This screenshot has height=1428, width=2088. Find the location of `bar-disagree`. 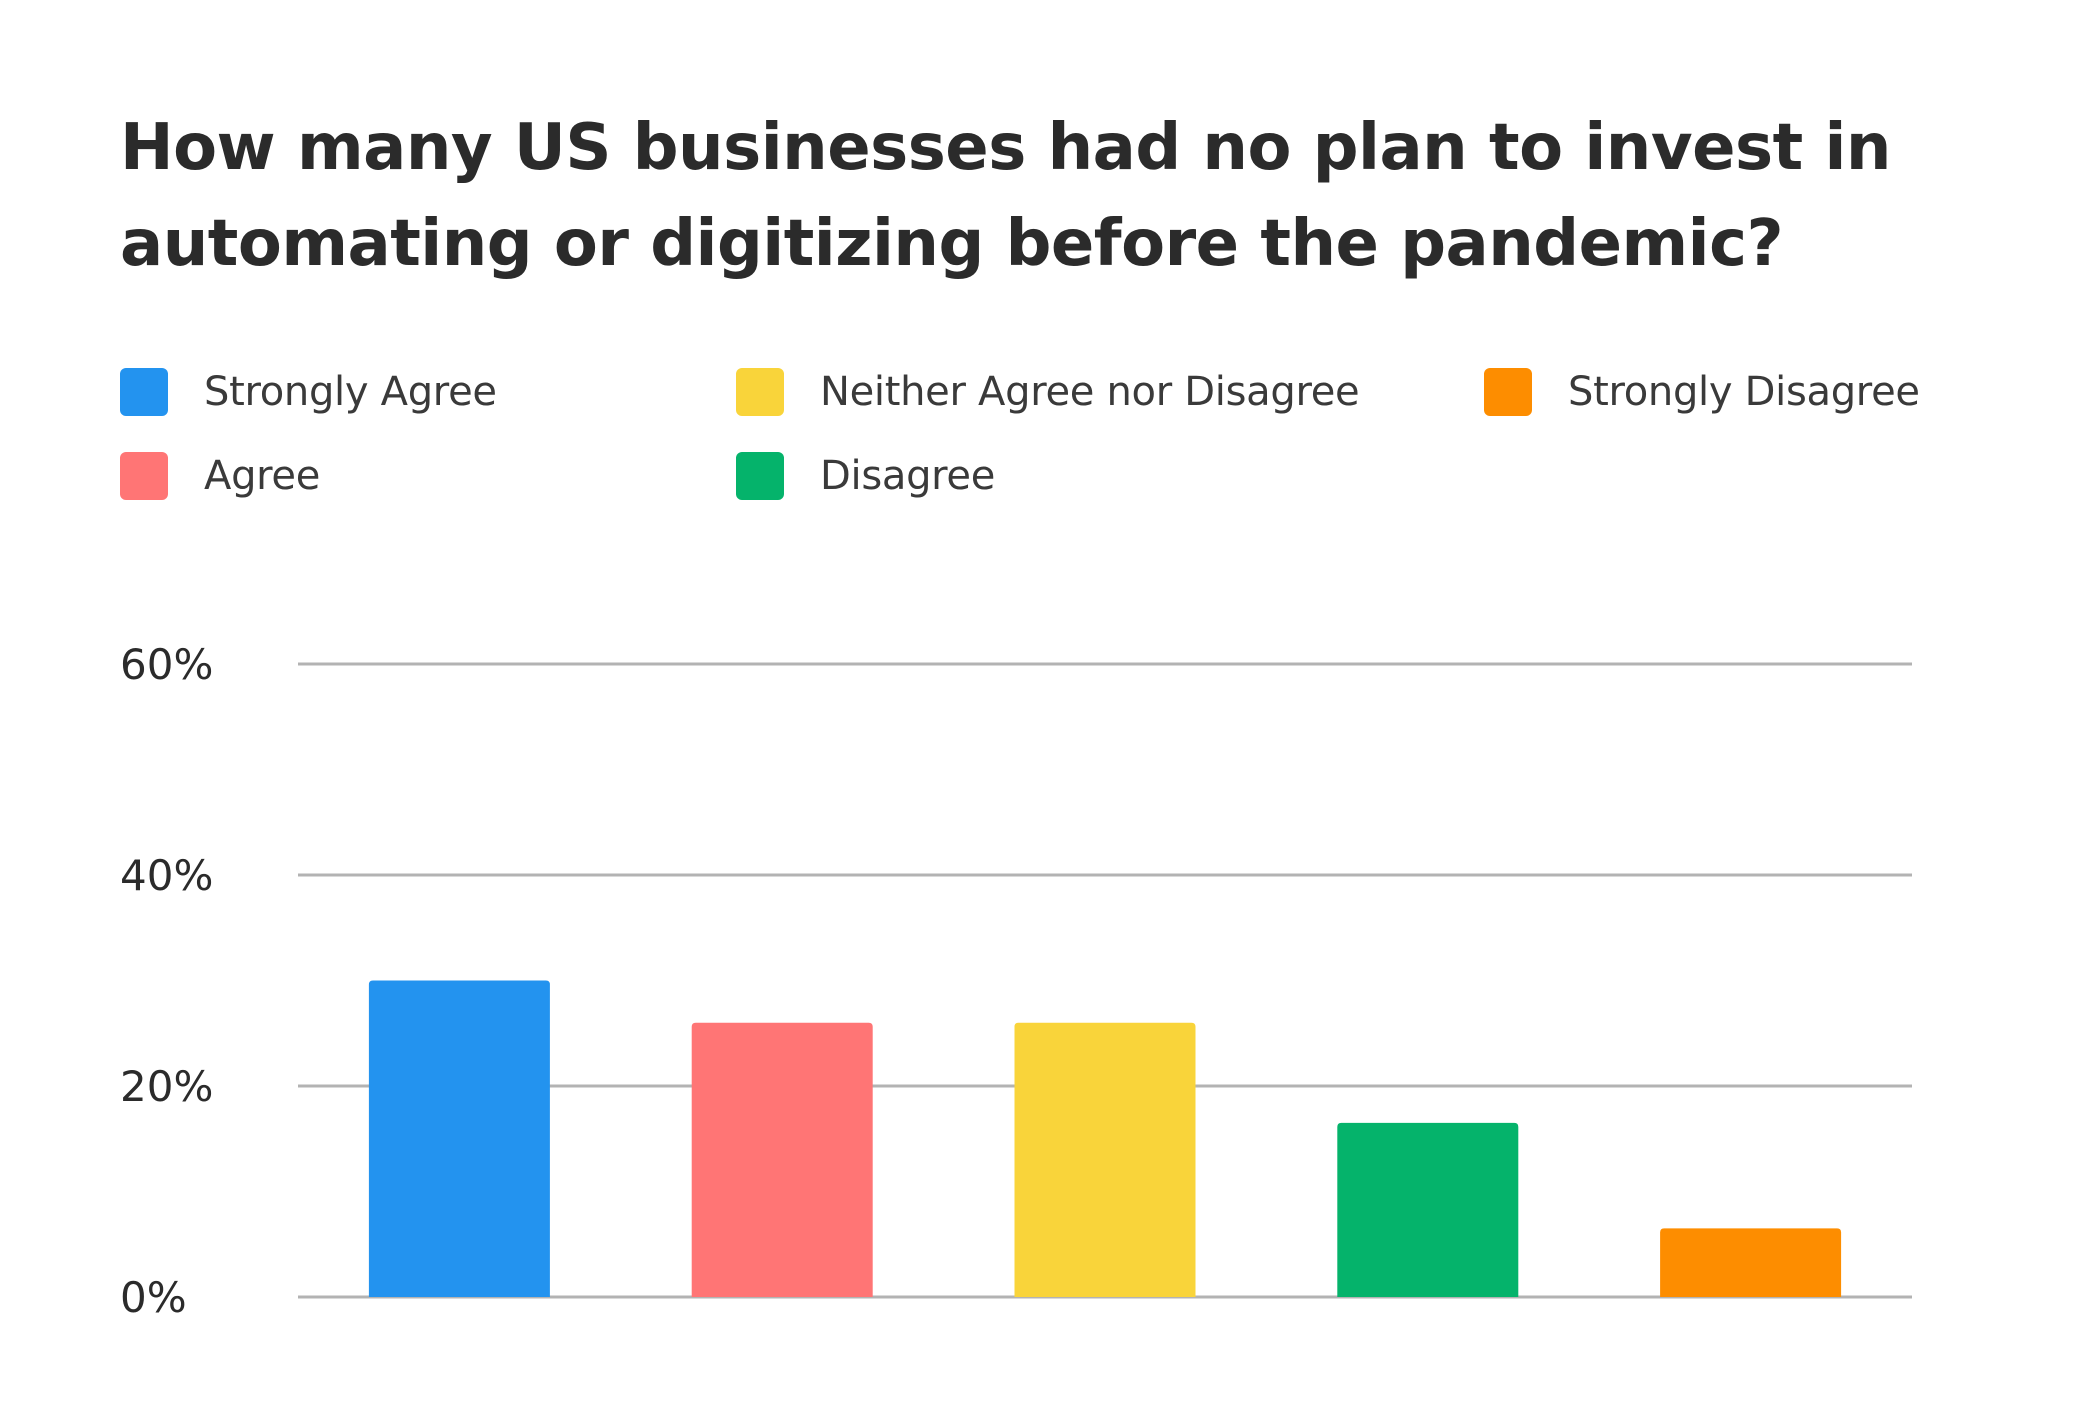

bar-disagree is located at coordinates (1428, 1209).